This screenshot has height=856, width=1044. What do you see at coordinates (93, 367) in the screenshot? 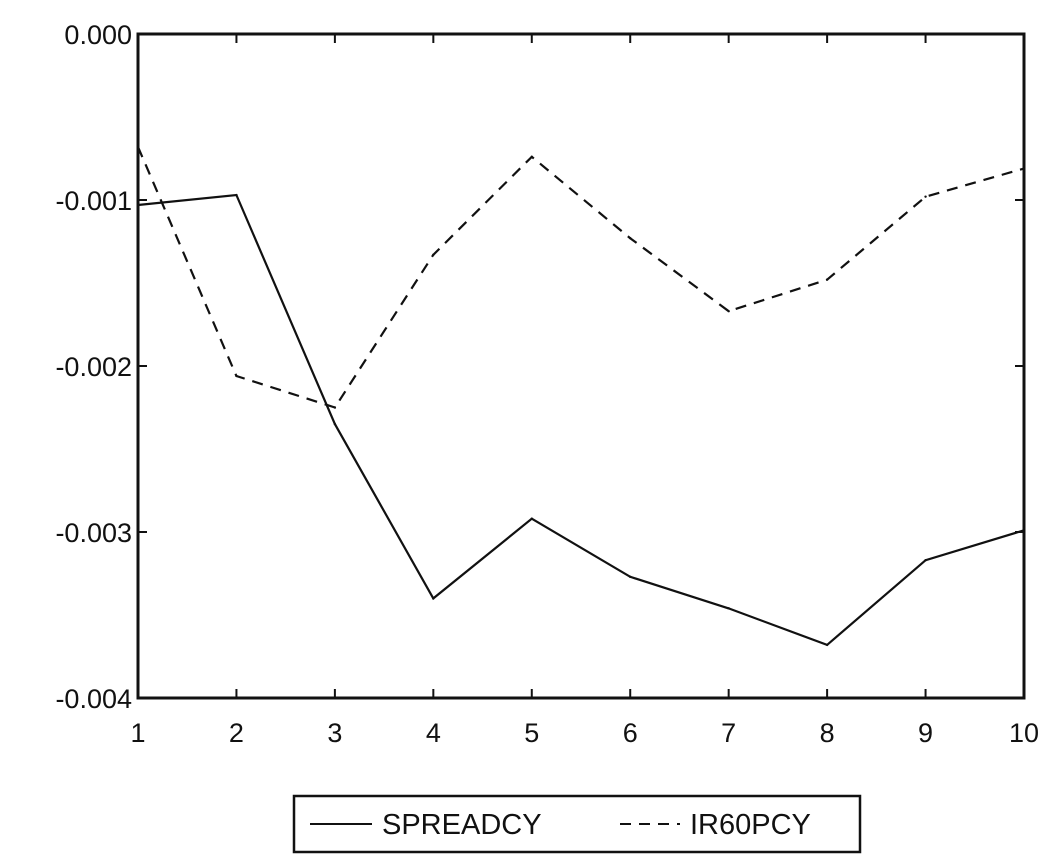
I see `y-tick-label: -0.002` at bounding box center [93, 367].